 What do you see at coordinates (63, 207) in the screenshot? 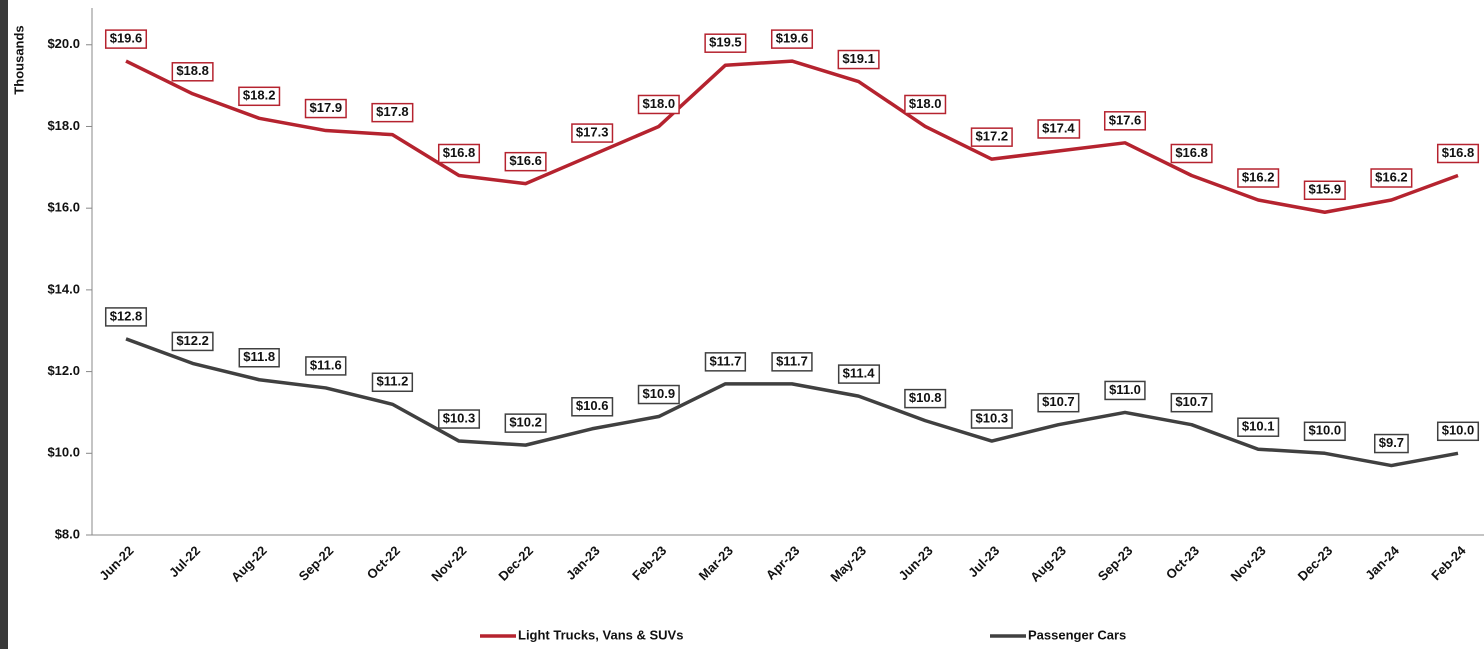
I see `y-tick-label: $16.0` at bounding box center [63, 207].